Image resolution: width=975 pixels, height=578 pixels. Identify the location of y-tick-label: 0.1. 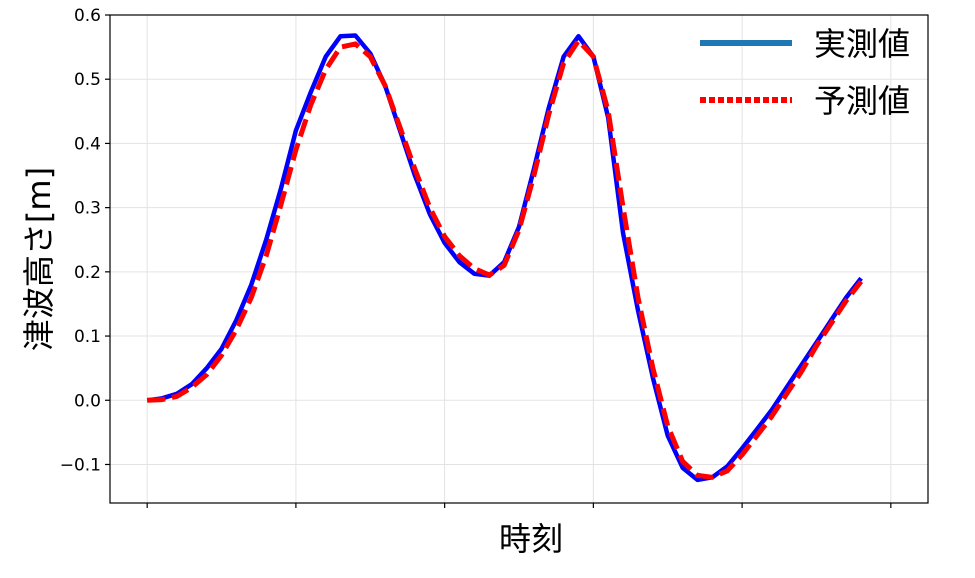
(87, 337).